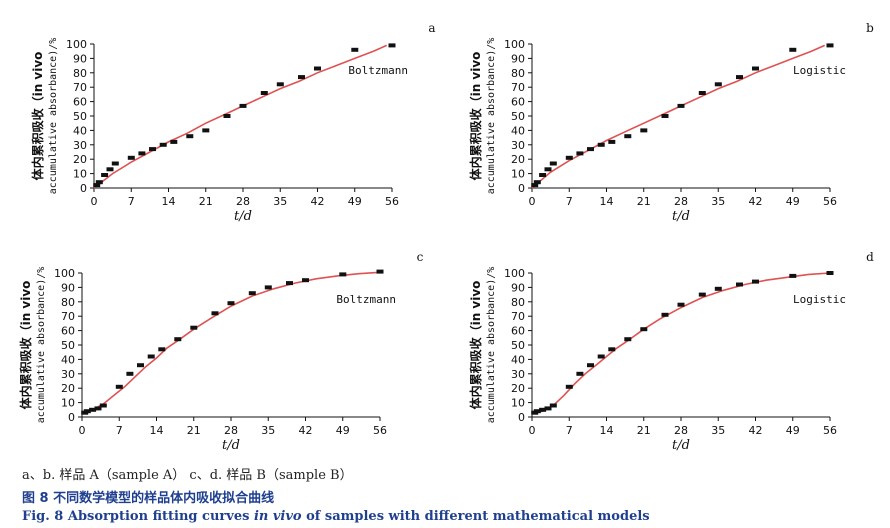 This screenshot has width=890, height=528. Describe the element at coordinates (25, 345) in the screenshot. I see `y-axis-label-cn-c: 体内累积吸收（in vivo` at that location.